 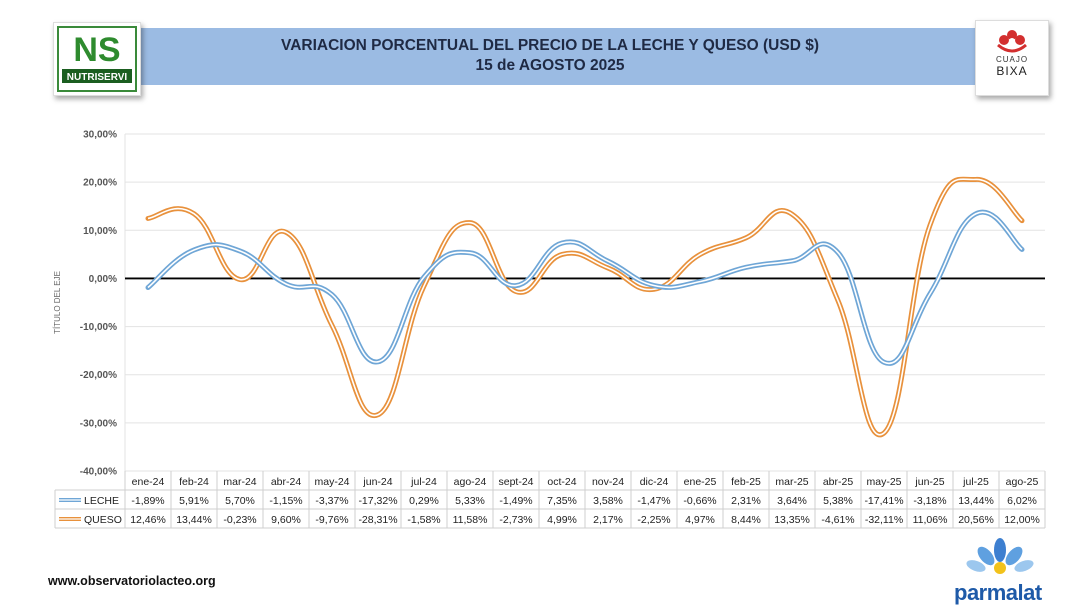 What do you see at coordinates (147, 501) in the screenshot?
I see `data-label-leche: -1,89%` at bounding box center [147, 501].